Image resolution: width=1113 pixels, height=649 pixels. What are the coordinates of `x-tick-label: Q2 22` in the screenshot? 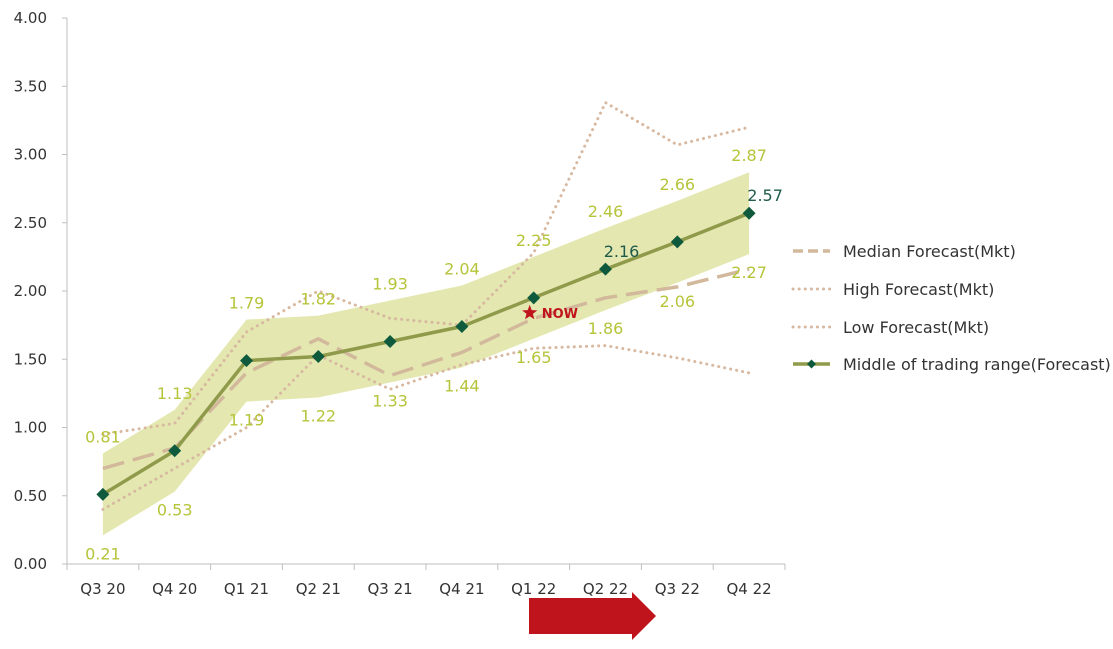 It's located at (605, 589).